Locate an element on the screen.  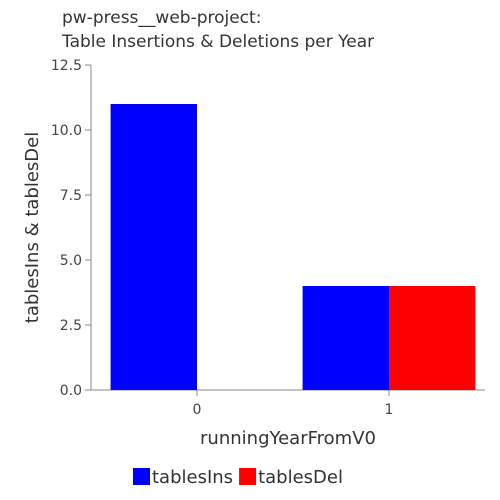
legend-label-tablesIns: tablesIns is located at coordinates (192, 477).